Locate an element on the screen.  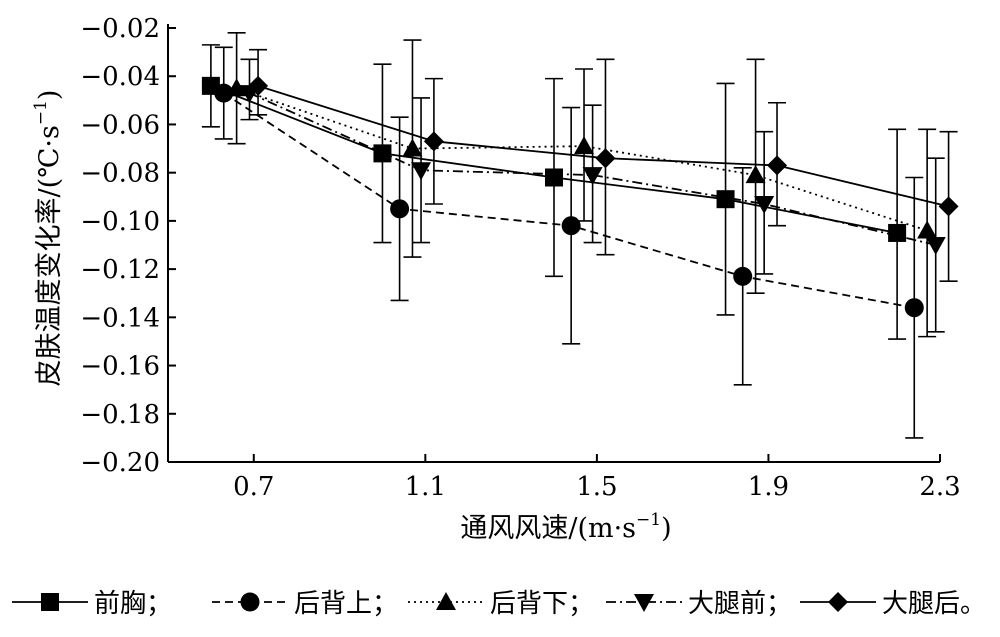
legend-label: 前胸； is located at coordinates (133, 604).